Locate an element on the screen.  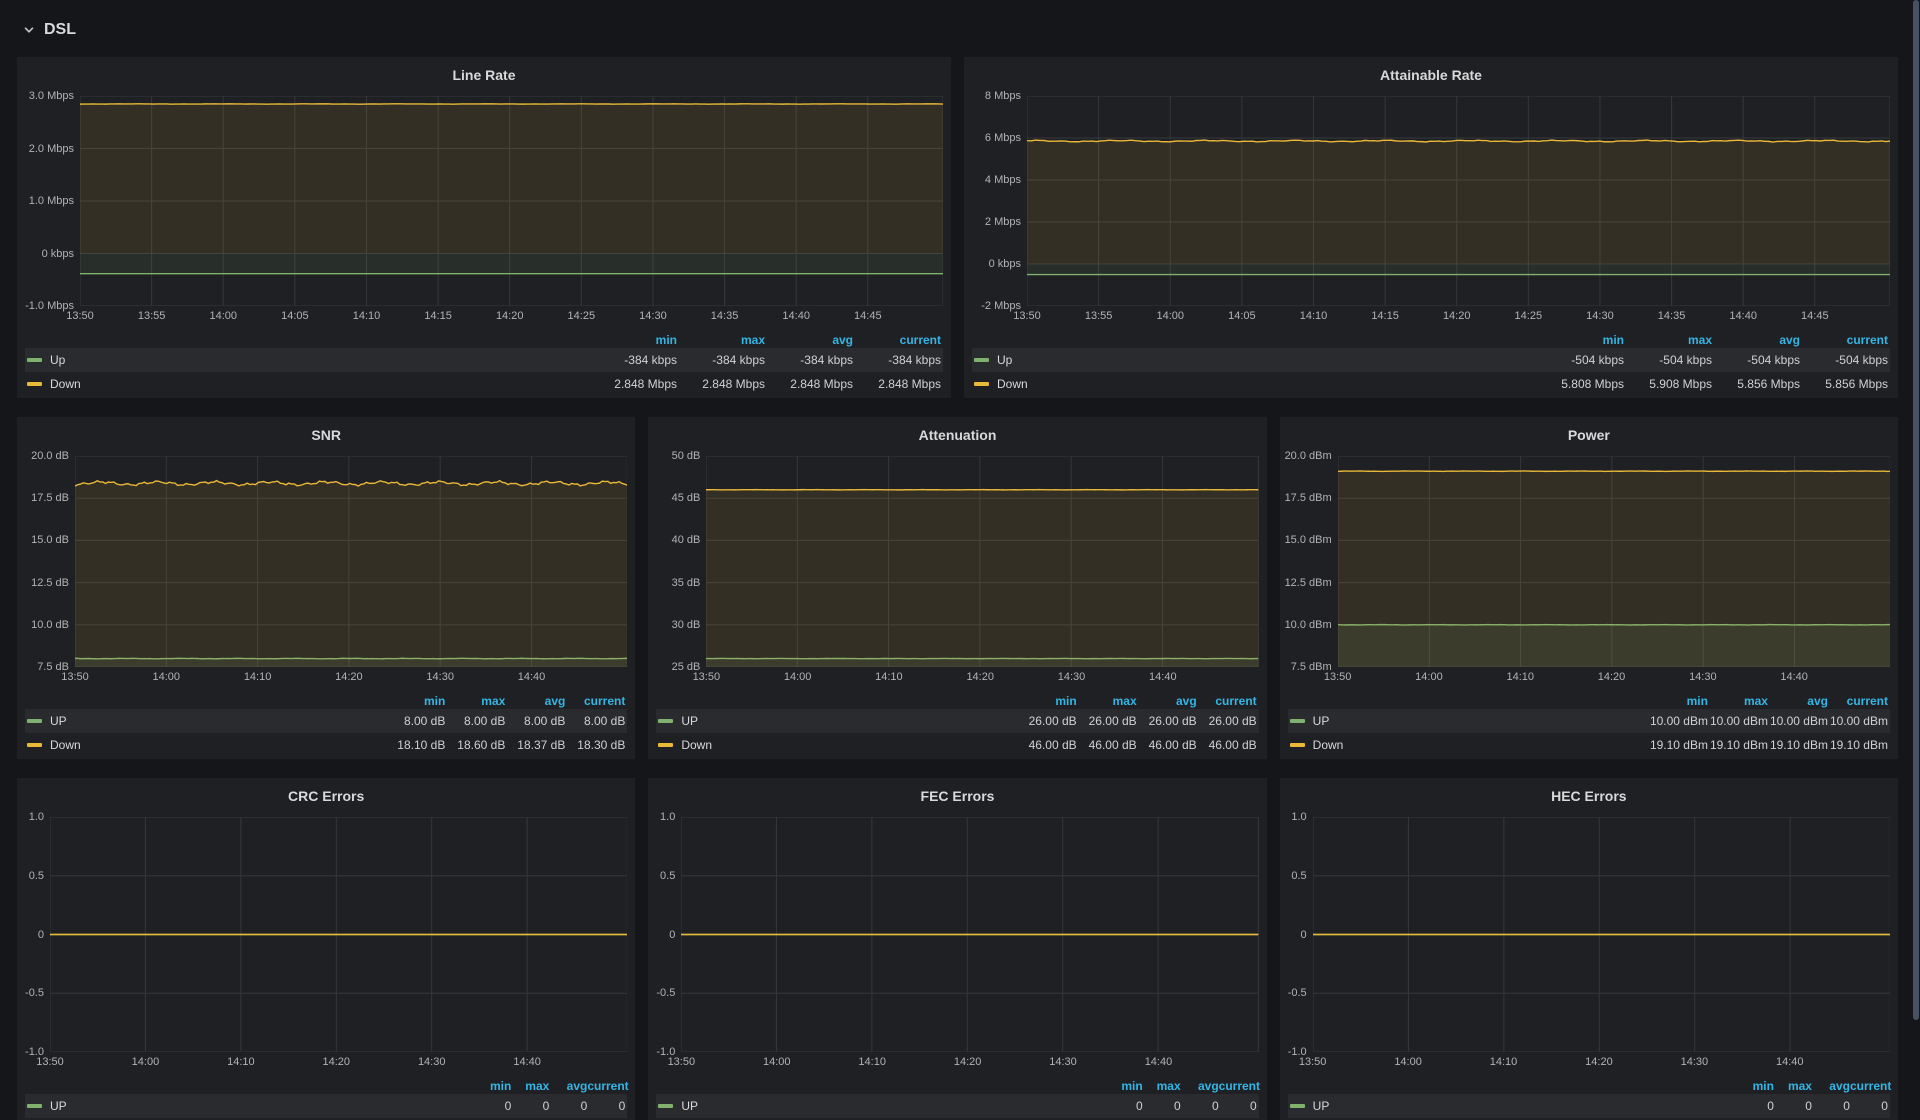
y-axis-label: 0 kbps is located at coordinates (1005, 264).